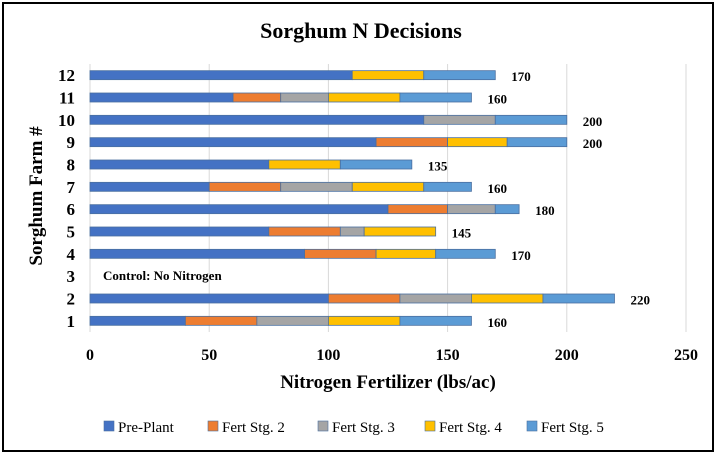  Describe the element at coordinates (462, 233) in the screenshot. I see `total-label: 145` at that location.